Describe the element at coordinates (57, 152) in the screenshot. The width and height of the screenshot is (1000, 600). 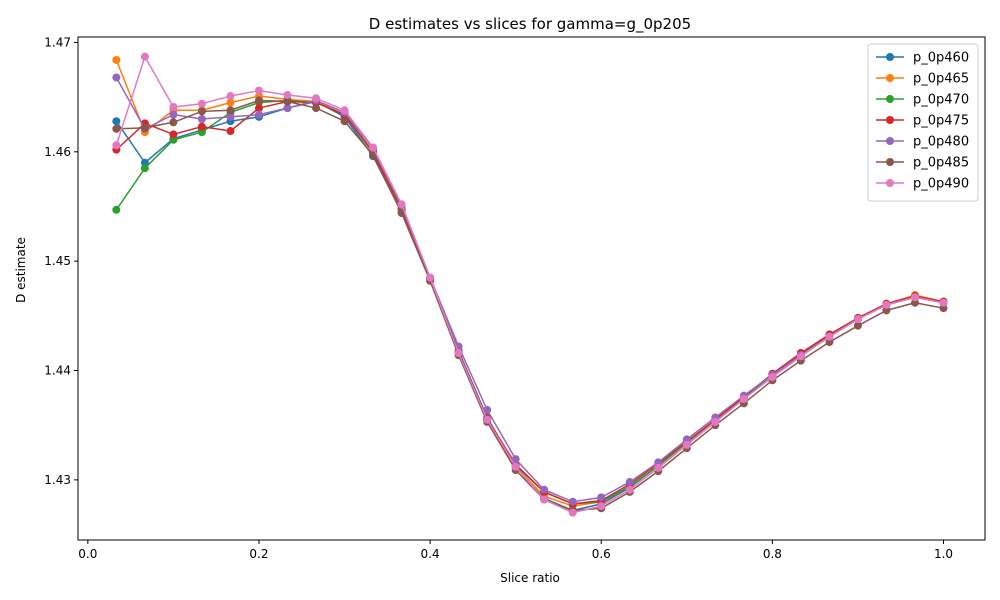
I see `y-tick-label: 1.46` at that location.